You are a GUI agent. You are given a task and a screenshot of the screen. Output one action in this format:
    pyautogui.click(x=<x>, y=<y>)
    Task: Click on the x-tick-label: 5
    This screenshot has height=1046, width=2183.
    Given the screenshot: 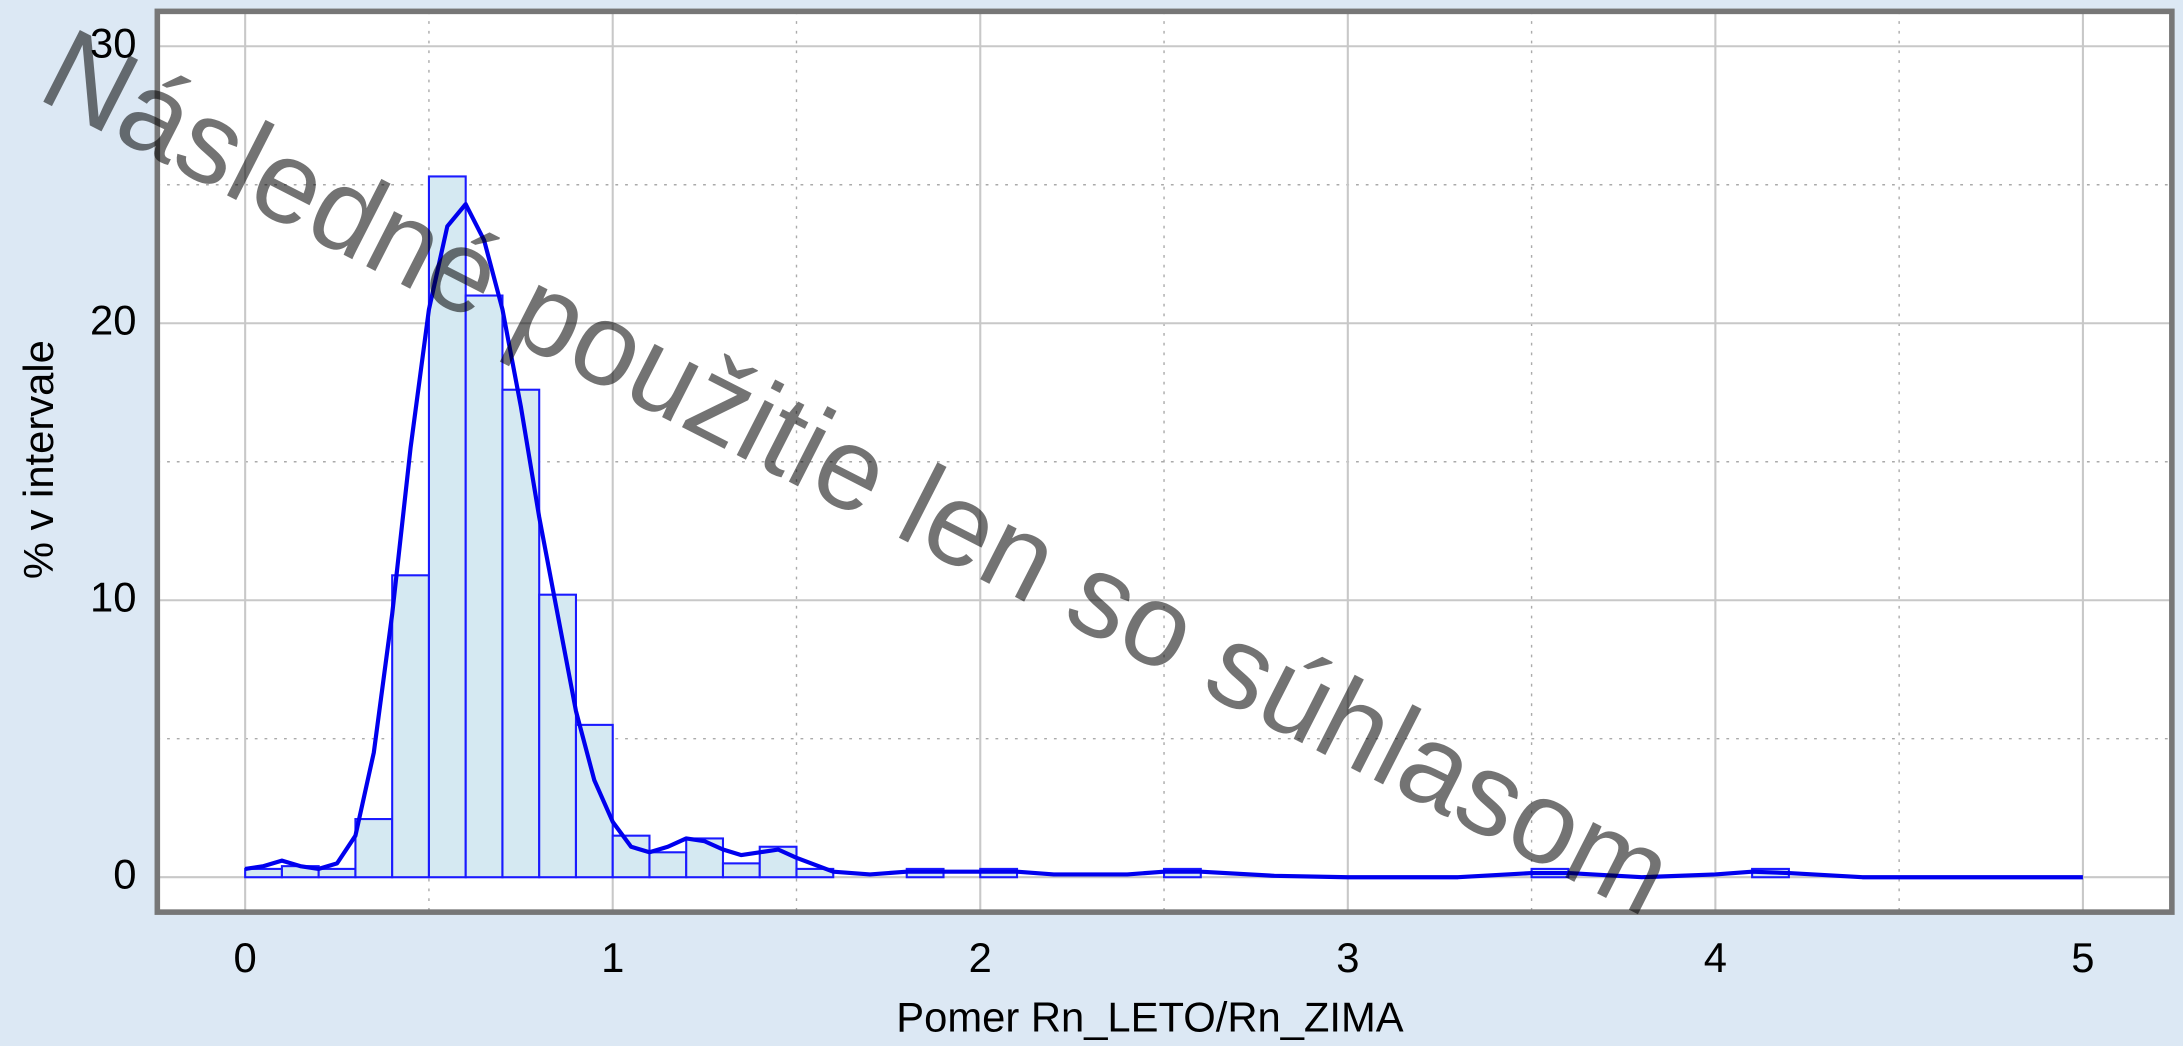 What is the action you would take?
    pyautogui.click(x=2082, y=957)
    